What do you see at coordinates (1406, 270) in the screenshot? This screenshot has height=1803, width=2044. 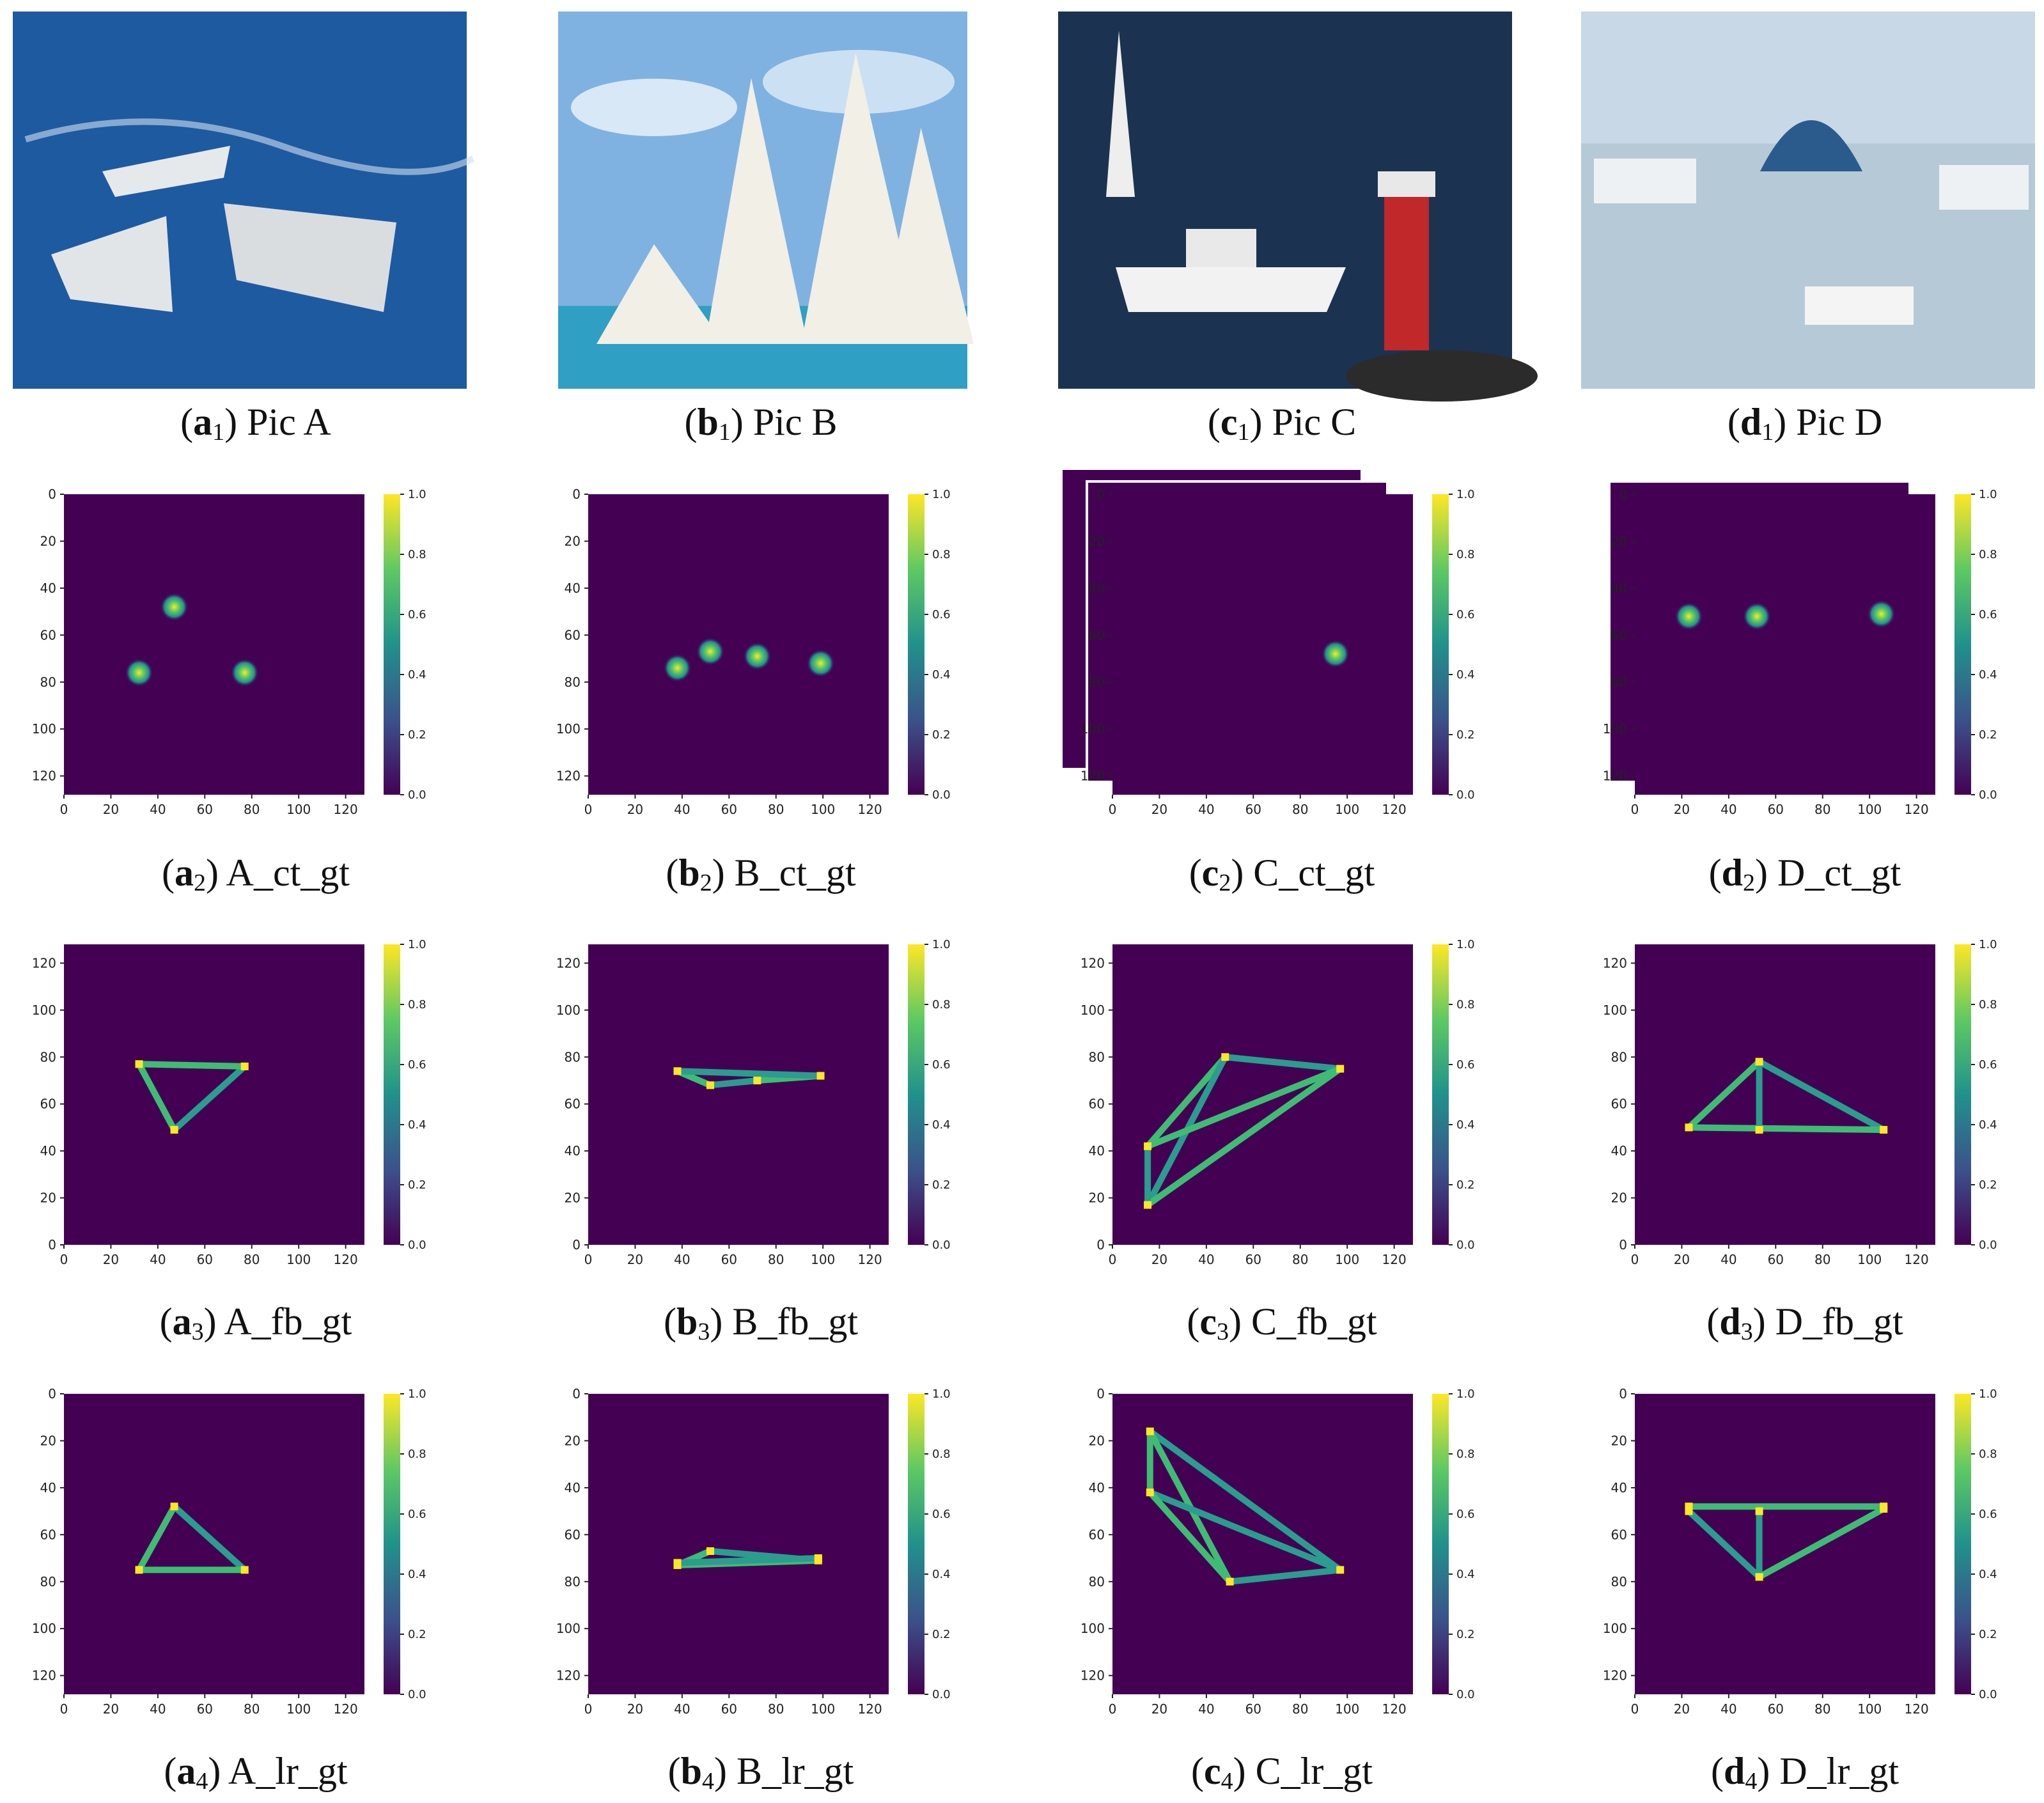 I see `lighthouse` at bounding box center [1406, 270].